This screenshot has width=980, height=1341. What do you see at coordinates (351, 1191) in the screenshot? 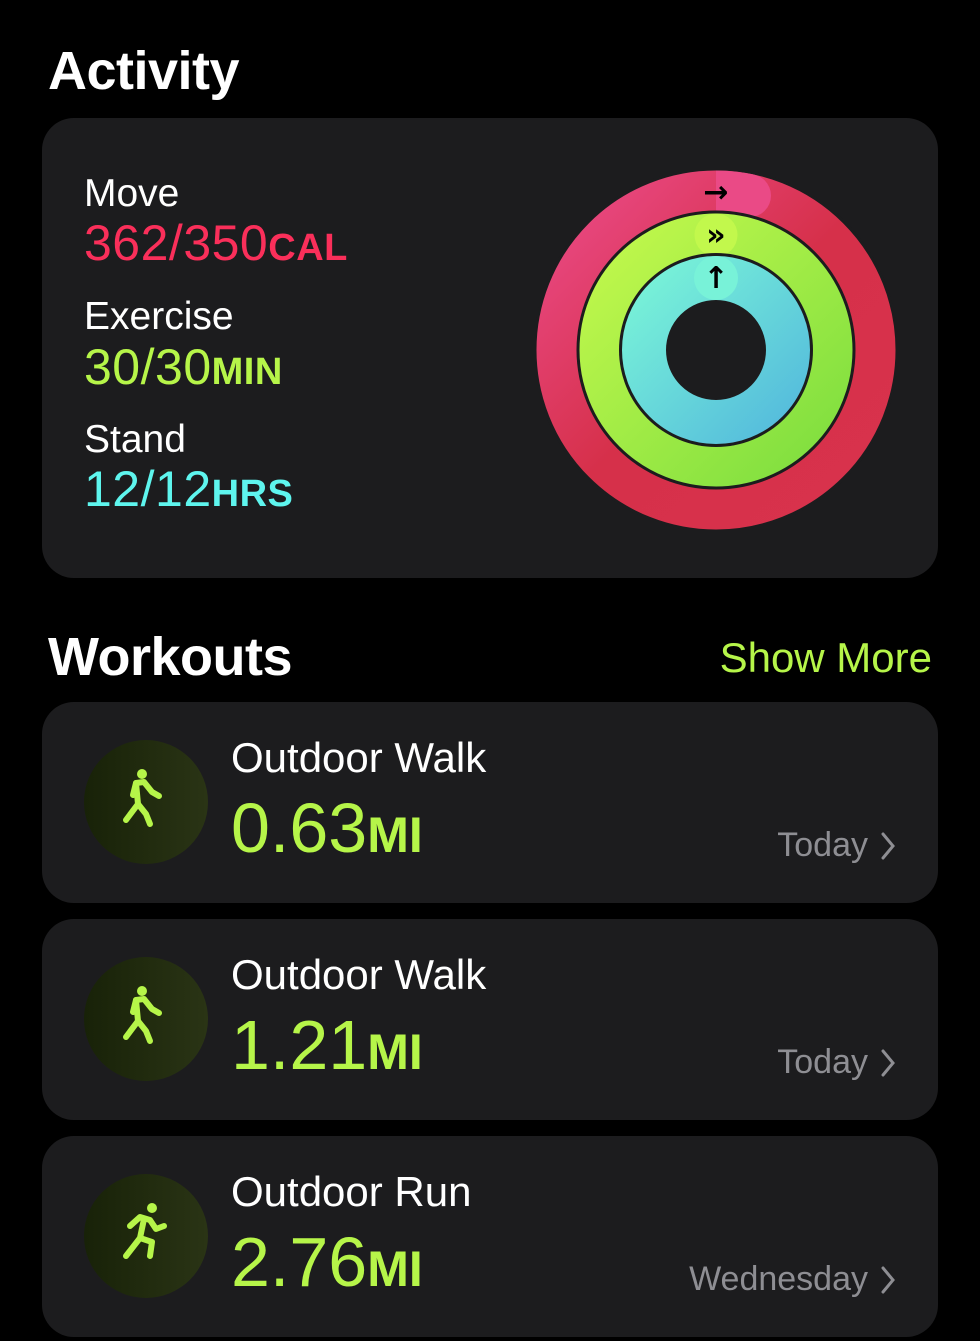
I see `workout-name: Outdoor Run` at bounding box center [351, 1191].